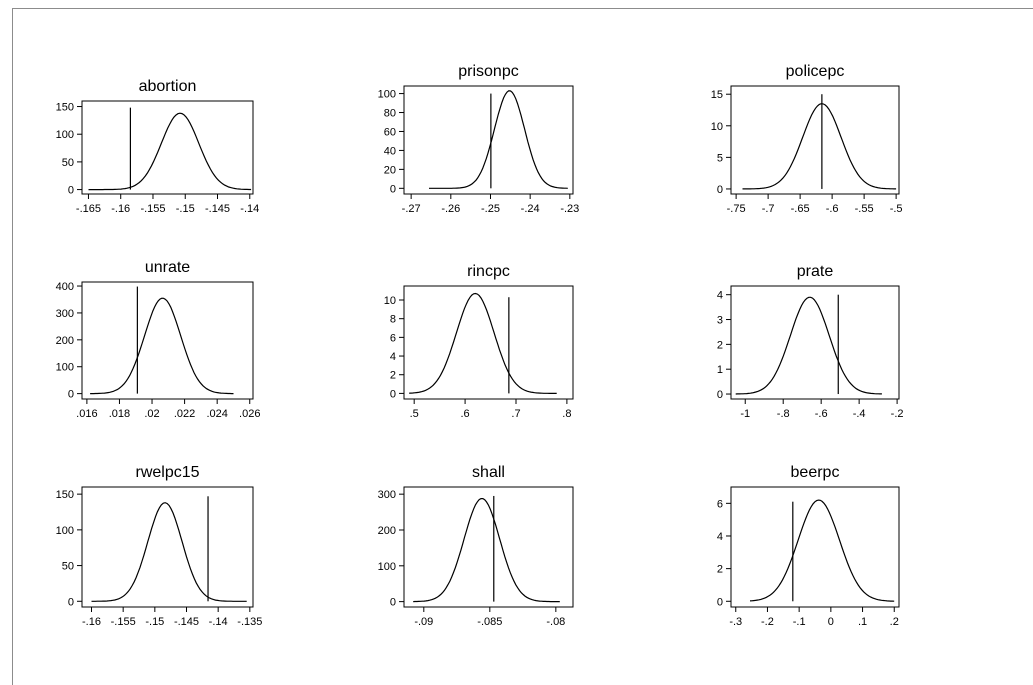  Describe the element at coordinates (88, 209) in the screenshot. I see `x-tick-label: -.165` at that location.